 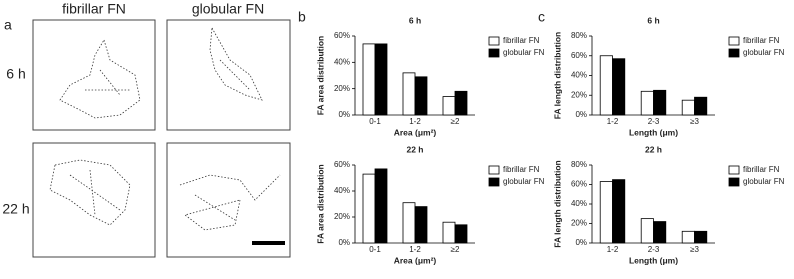 What do you see at coordinates (94, 9) in the screenshot?
I see `column-label: fibrillar FN` at bounding box center [94, 9].